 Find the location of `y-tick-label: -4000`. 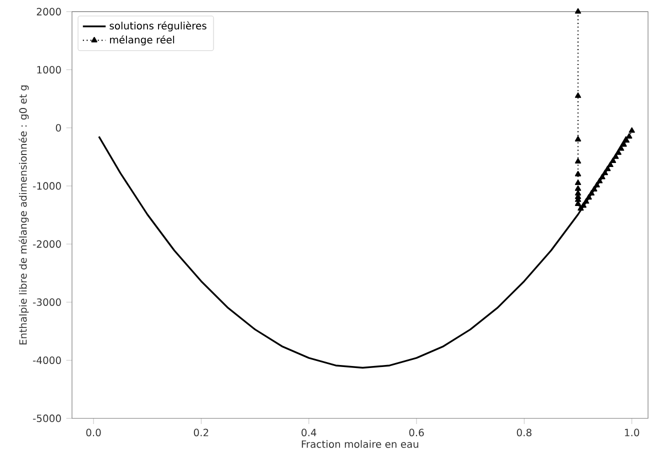

y-tick-label: -4000 is located at coordinates (47, 360).